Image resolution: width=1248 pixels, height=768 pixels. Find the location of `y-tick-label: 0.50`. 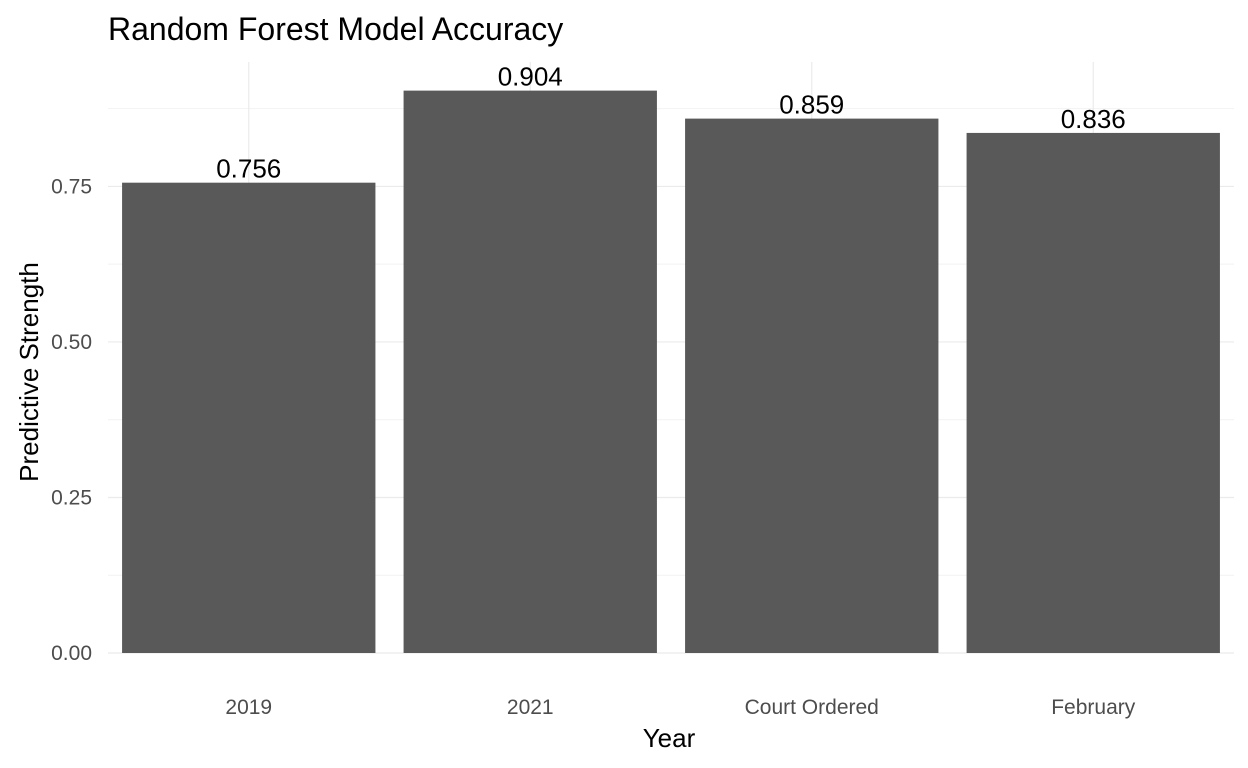

y-tick-label: 0.50 is located at coordinates (71, 342).